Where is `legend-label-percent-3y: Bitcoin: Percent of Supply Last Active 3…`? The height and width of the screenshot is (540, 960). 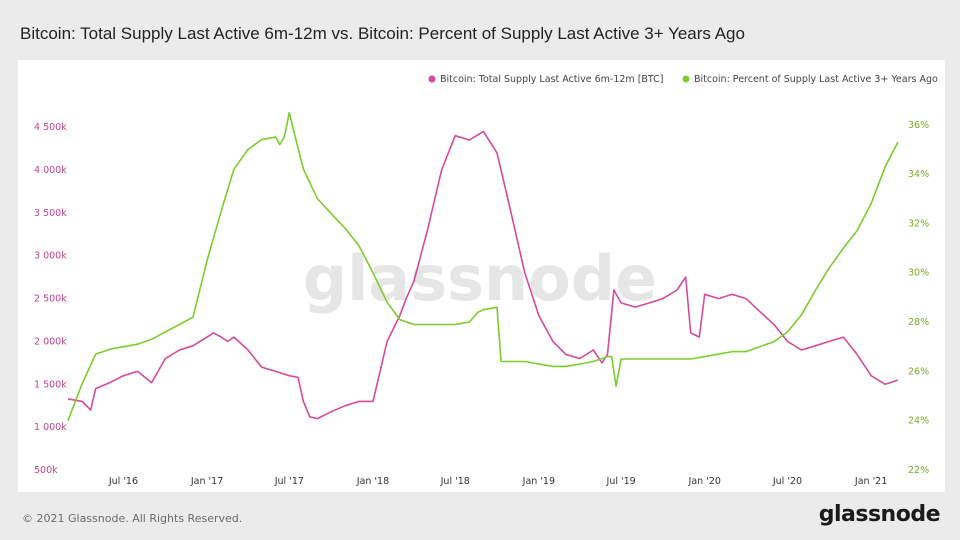 legend-label-percent-3y: Bitcoin: Percent of Supply Last Active 3… is located at coordinates (816, 79).